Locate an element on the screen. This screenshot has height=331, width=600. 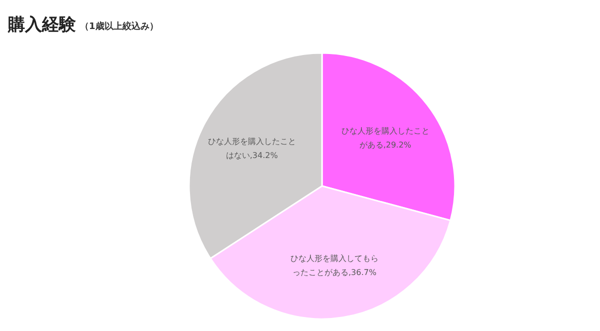
slice-label: ひな人形を購入してもらったことがある,36.7% is located at coordinates (334, 265).